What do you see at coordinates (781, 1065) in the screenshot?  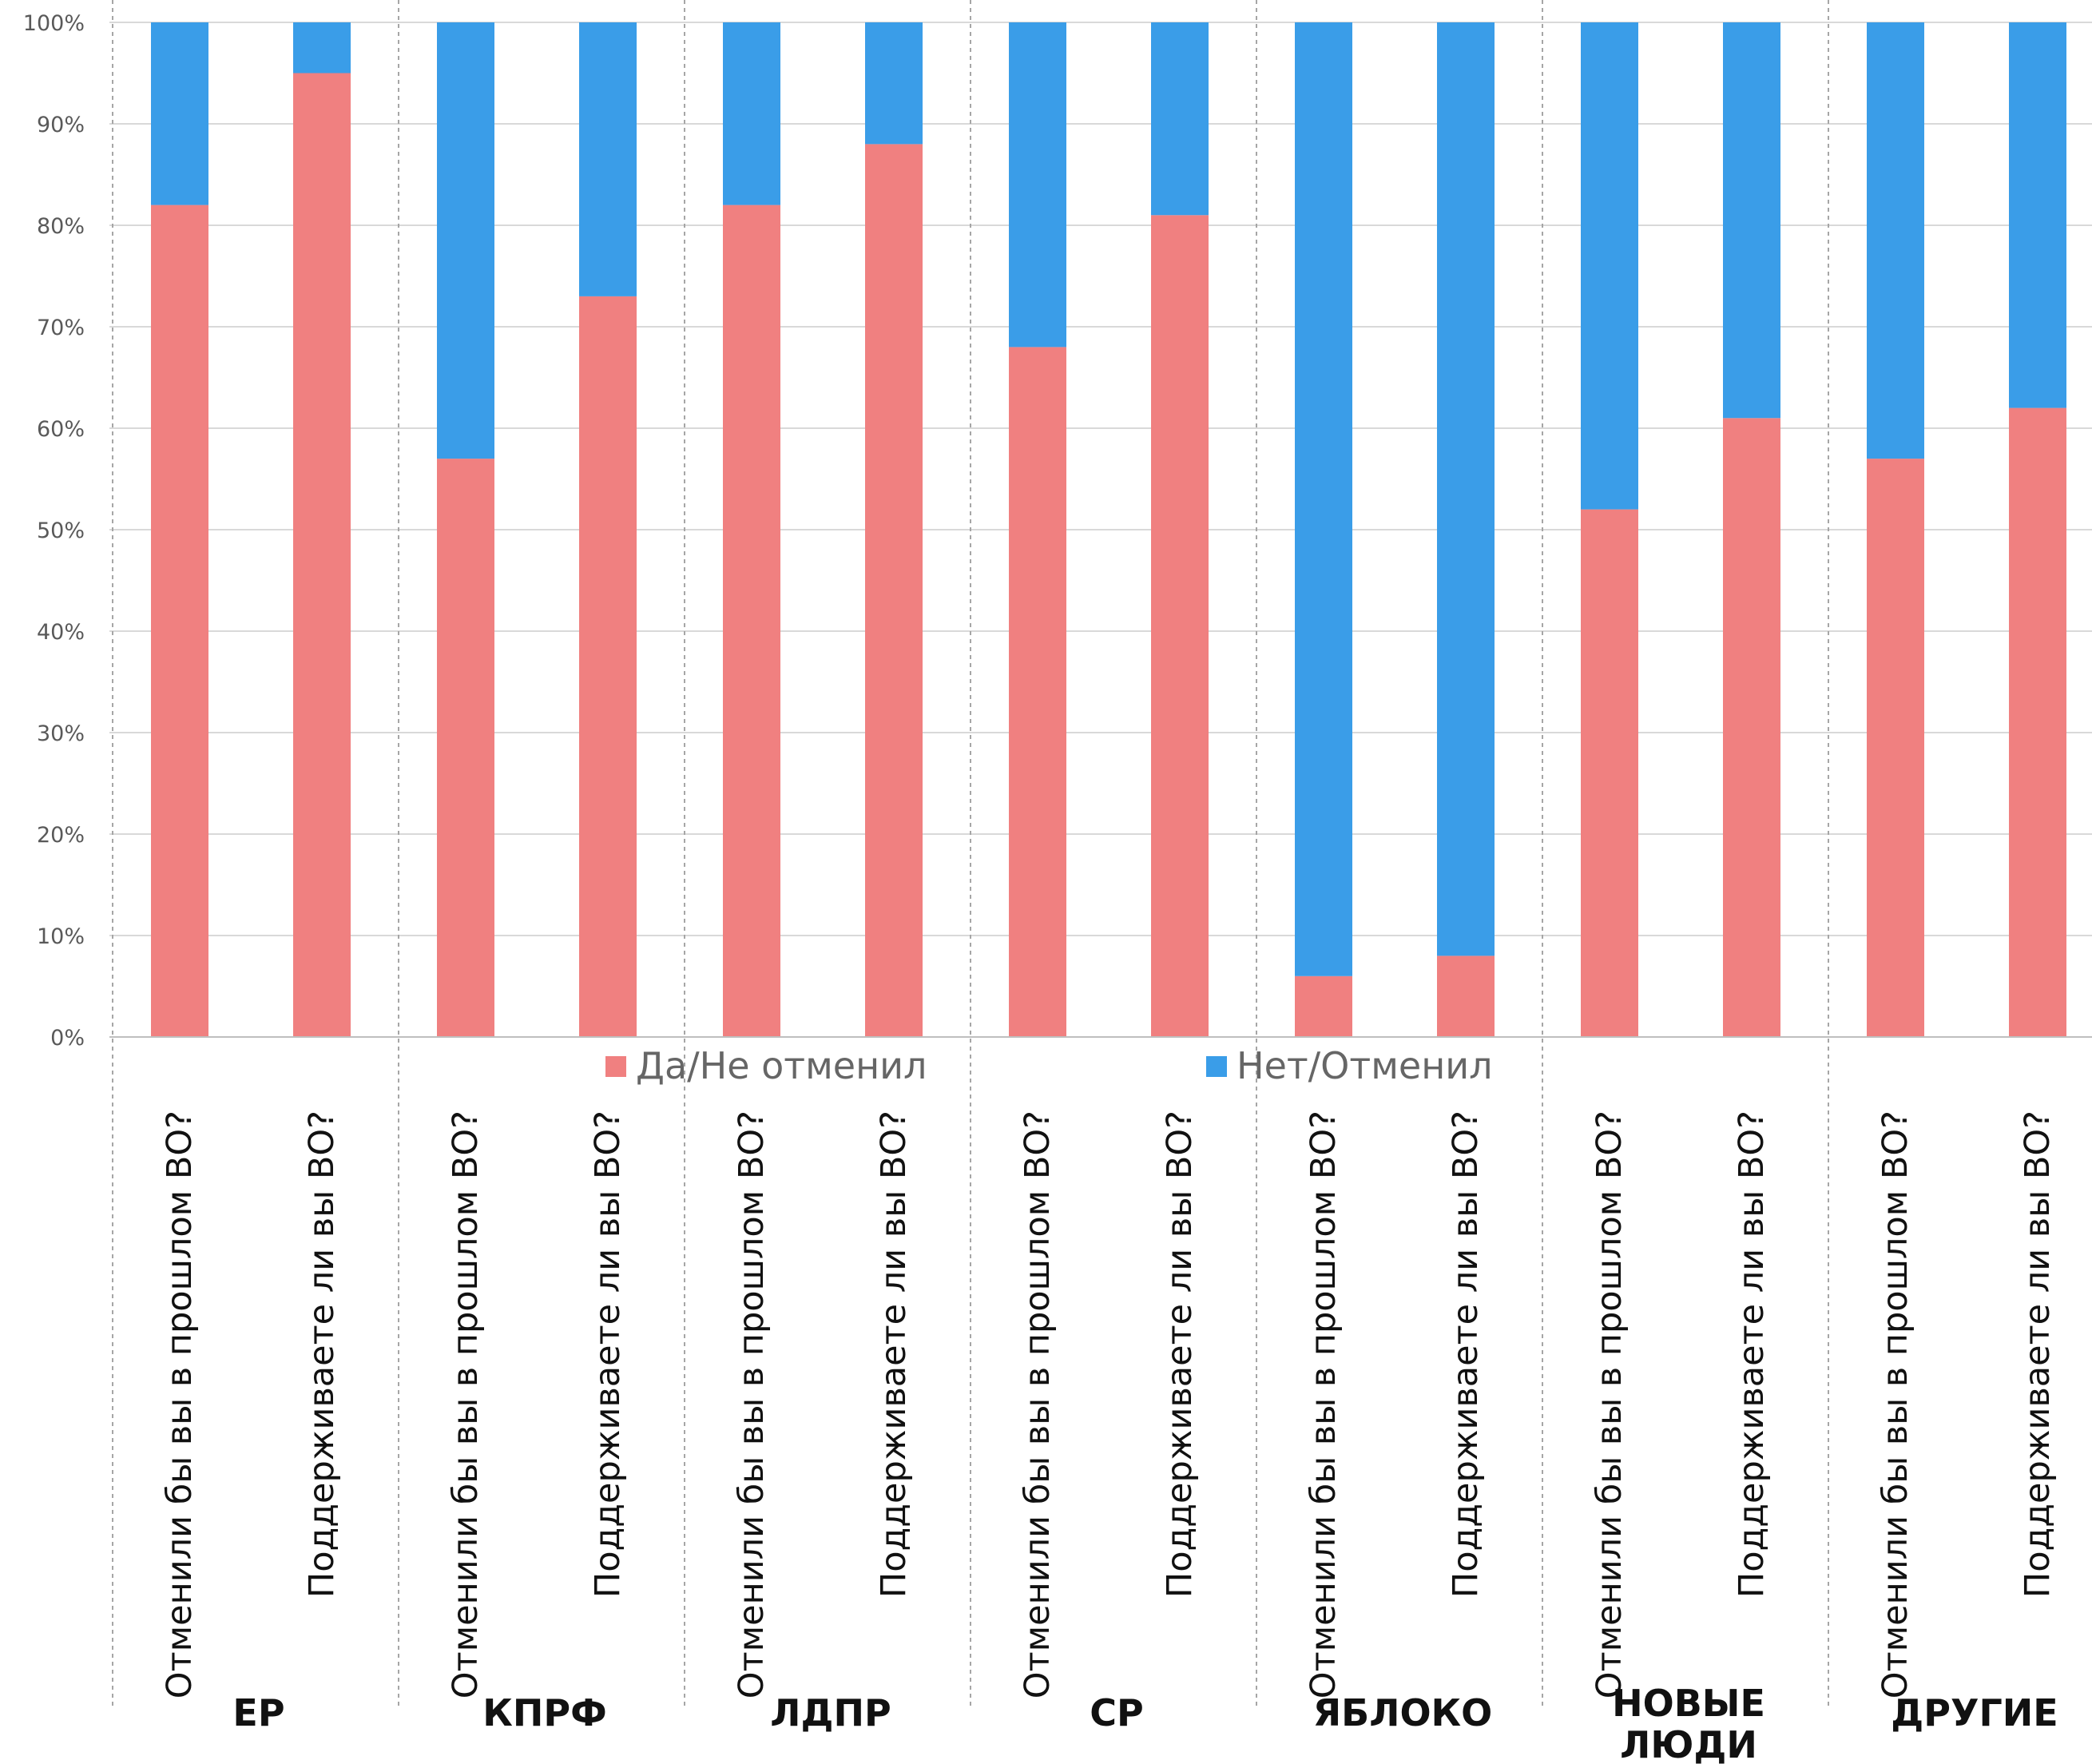 I see `legend-label: Да/Не отменил` at bounding box center [781, 1065].